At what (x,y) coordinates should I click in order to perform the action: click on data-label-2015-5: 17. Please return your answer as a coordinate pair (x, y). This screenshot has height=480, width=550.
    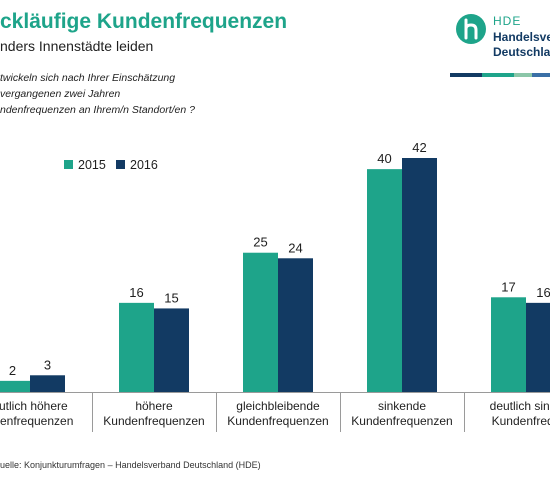
    Looking at the image, I should click on (508, 286).